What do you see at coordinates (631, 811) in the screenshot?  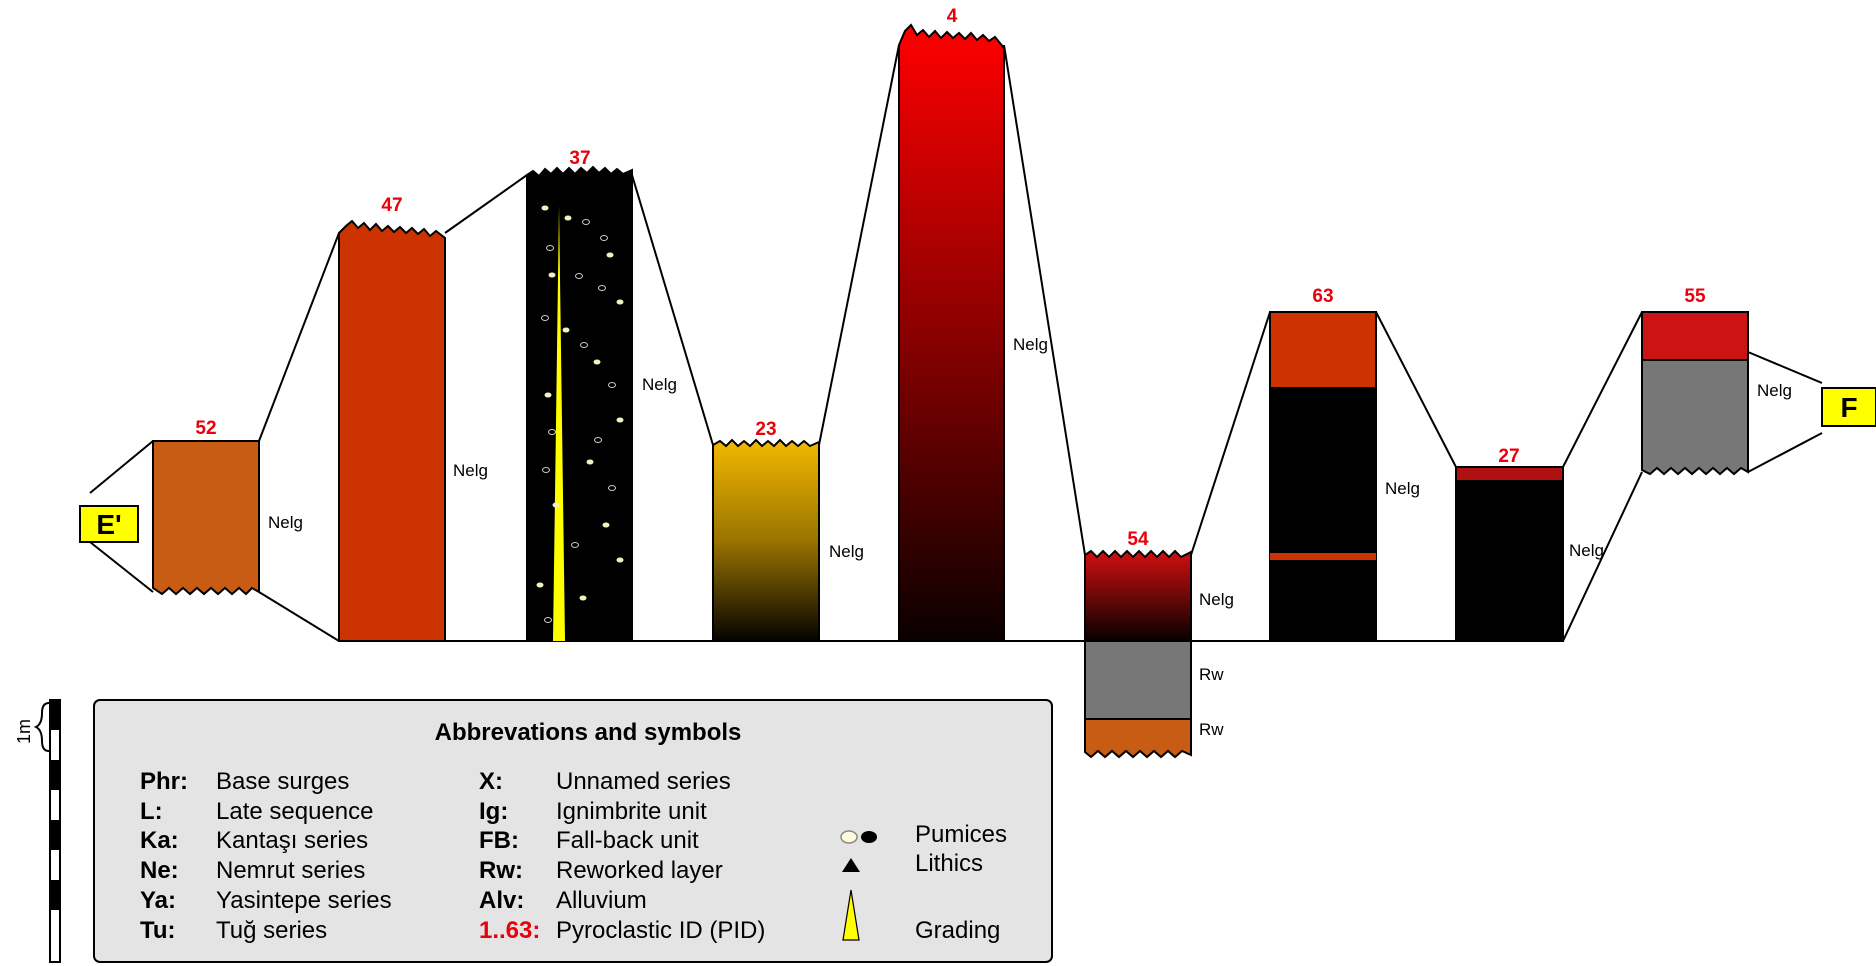 I see `svg-text: Ignimbrite unit` at bounding box center [631, 811].